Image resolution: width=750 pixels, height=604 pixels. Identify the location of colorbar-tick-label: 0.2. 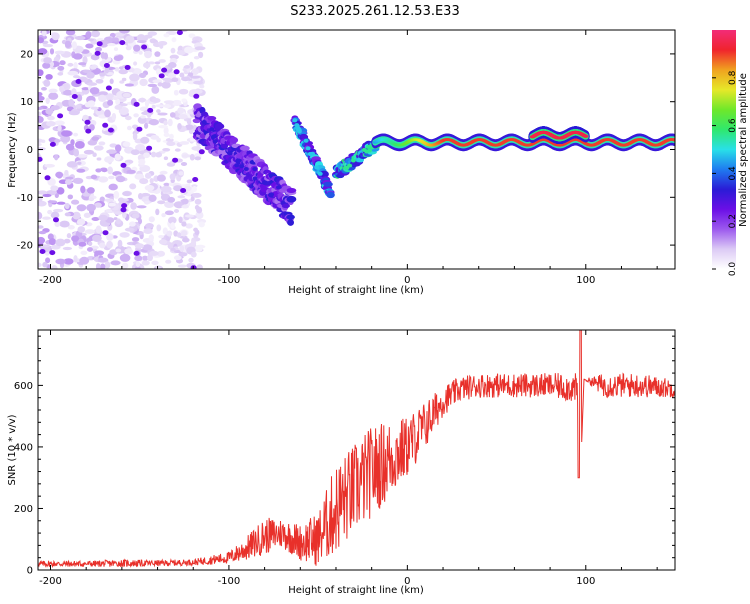
(733, 221).